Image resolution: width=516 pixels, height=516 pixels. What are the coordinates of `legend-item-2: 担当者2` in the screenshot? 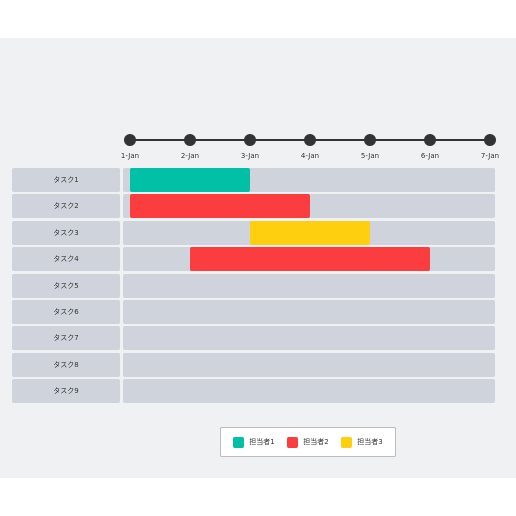 It's located at (308, 442).